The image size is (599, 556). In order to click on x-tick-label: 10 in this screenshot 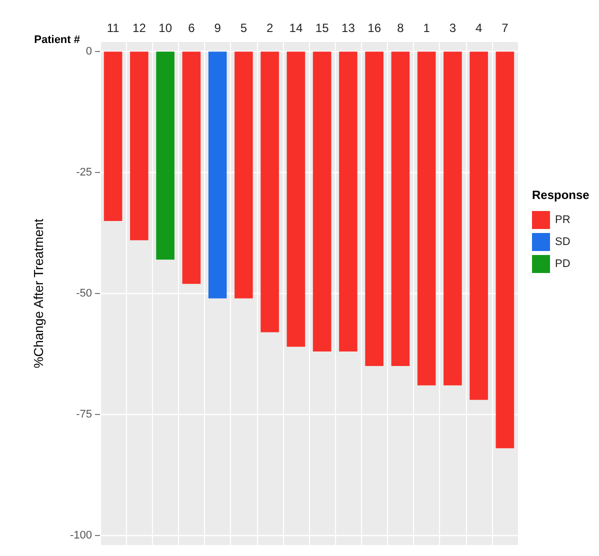, I will do `click(165, 28)`.